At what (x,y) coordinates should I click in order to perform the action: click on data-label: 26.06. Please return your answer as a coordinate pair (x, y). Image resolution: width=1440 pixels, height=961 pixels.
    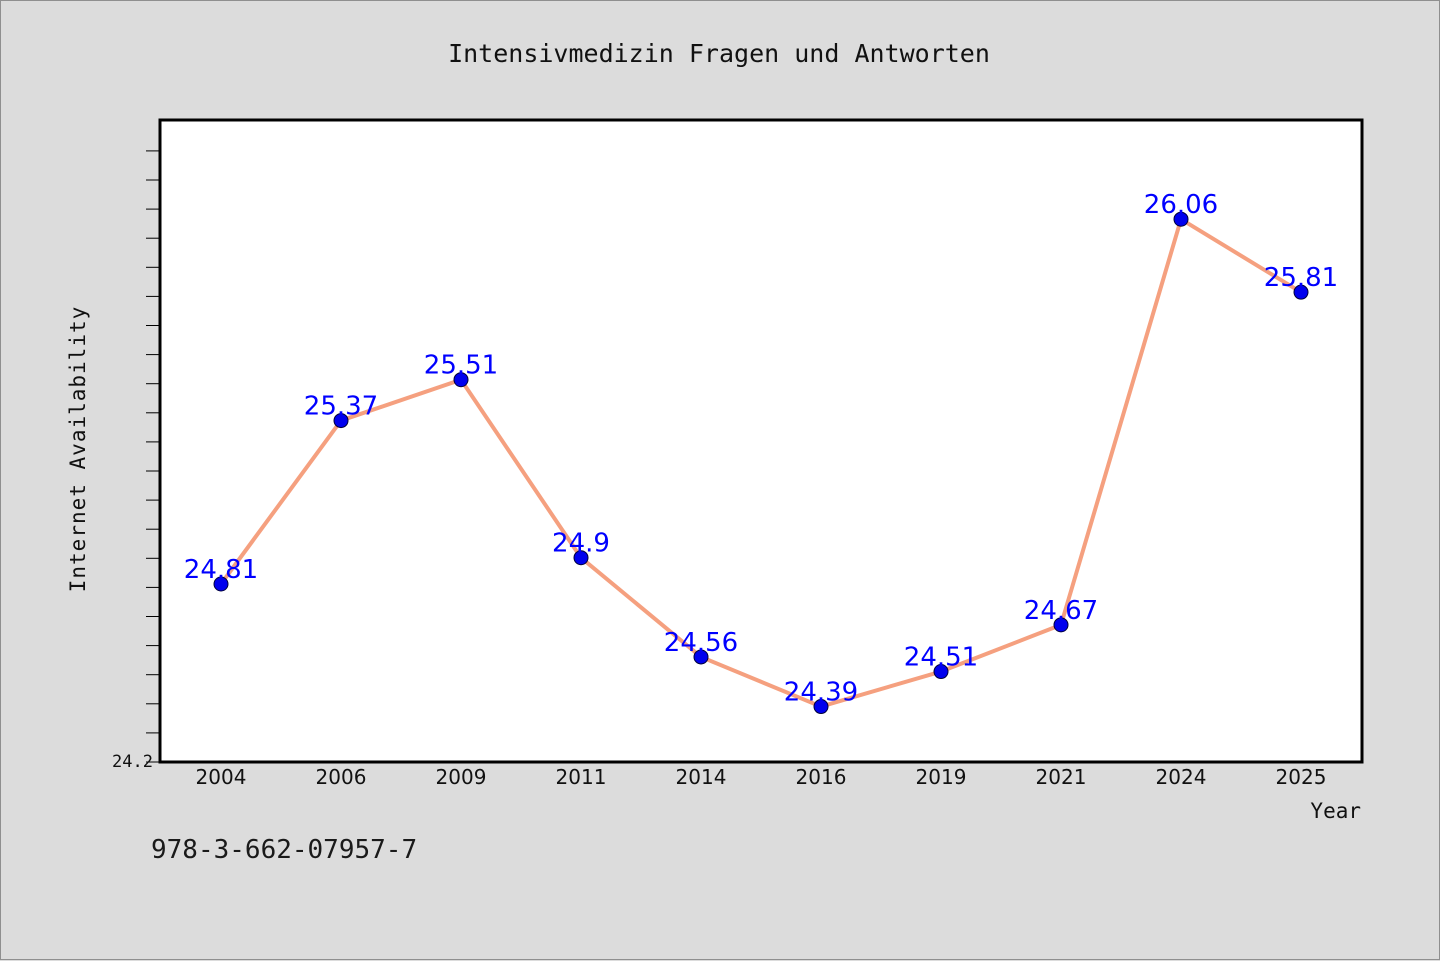
    Looking at the image, I should click on (1181, 205).